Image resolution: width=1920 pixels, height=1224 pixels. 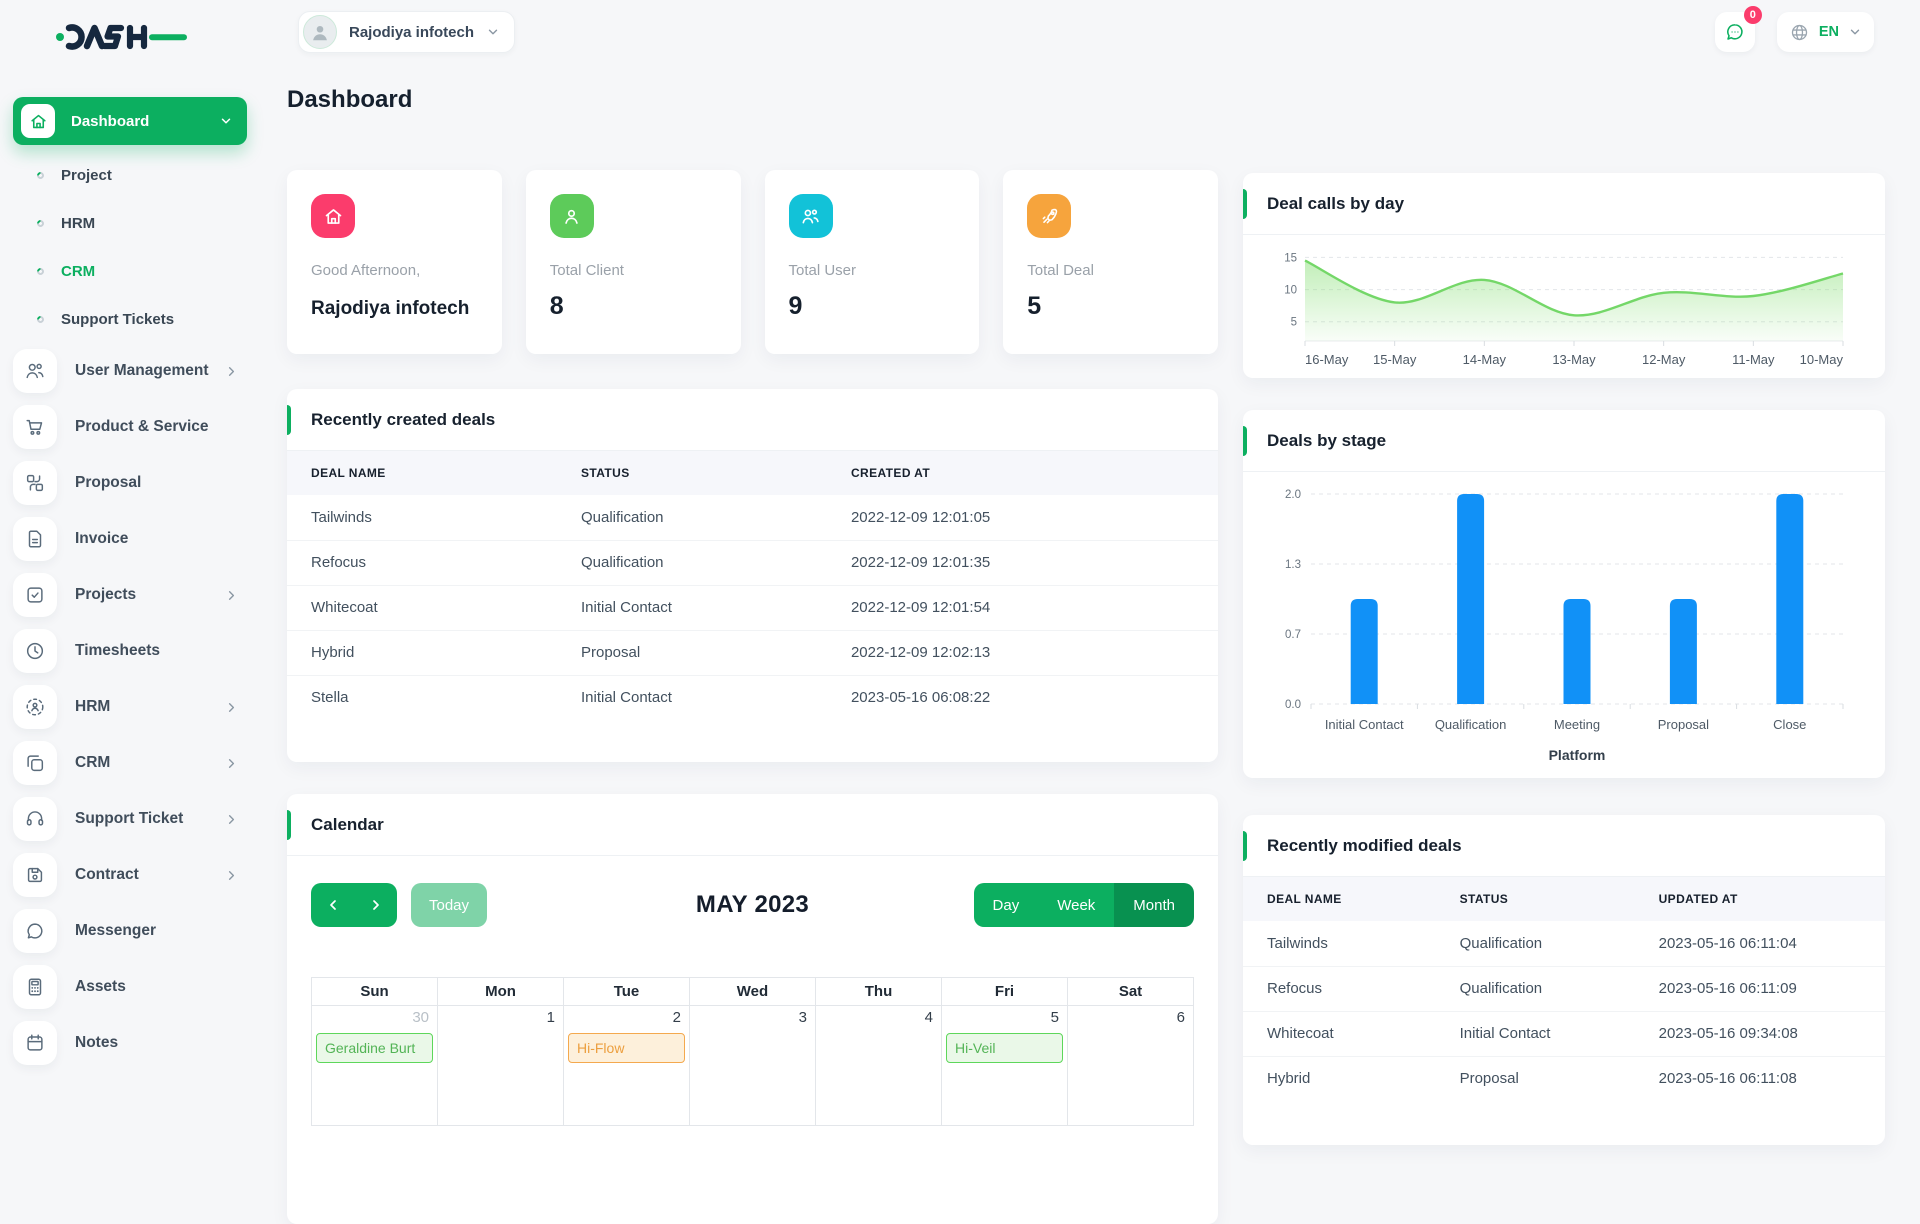 What do you see at coordinates (1004, 1048) in the screenshot?
I see `calendar-event: Hi-Veil` at bounding box center [1004, 1048].